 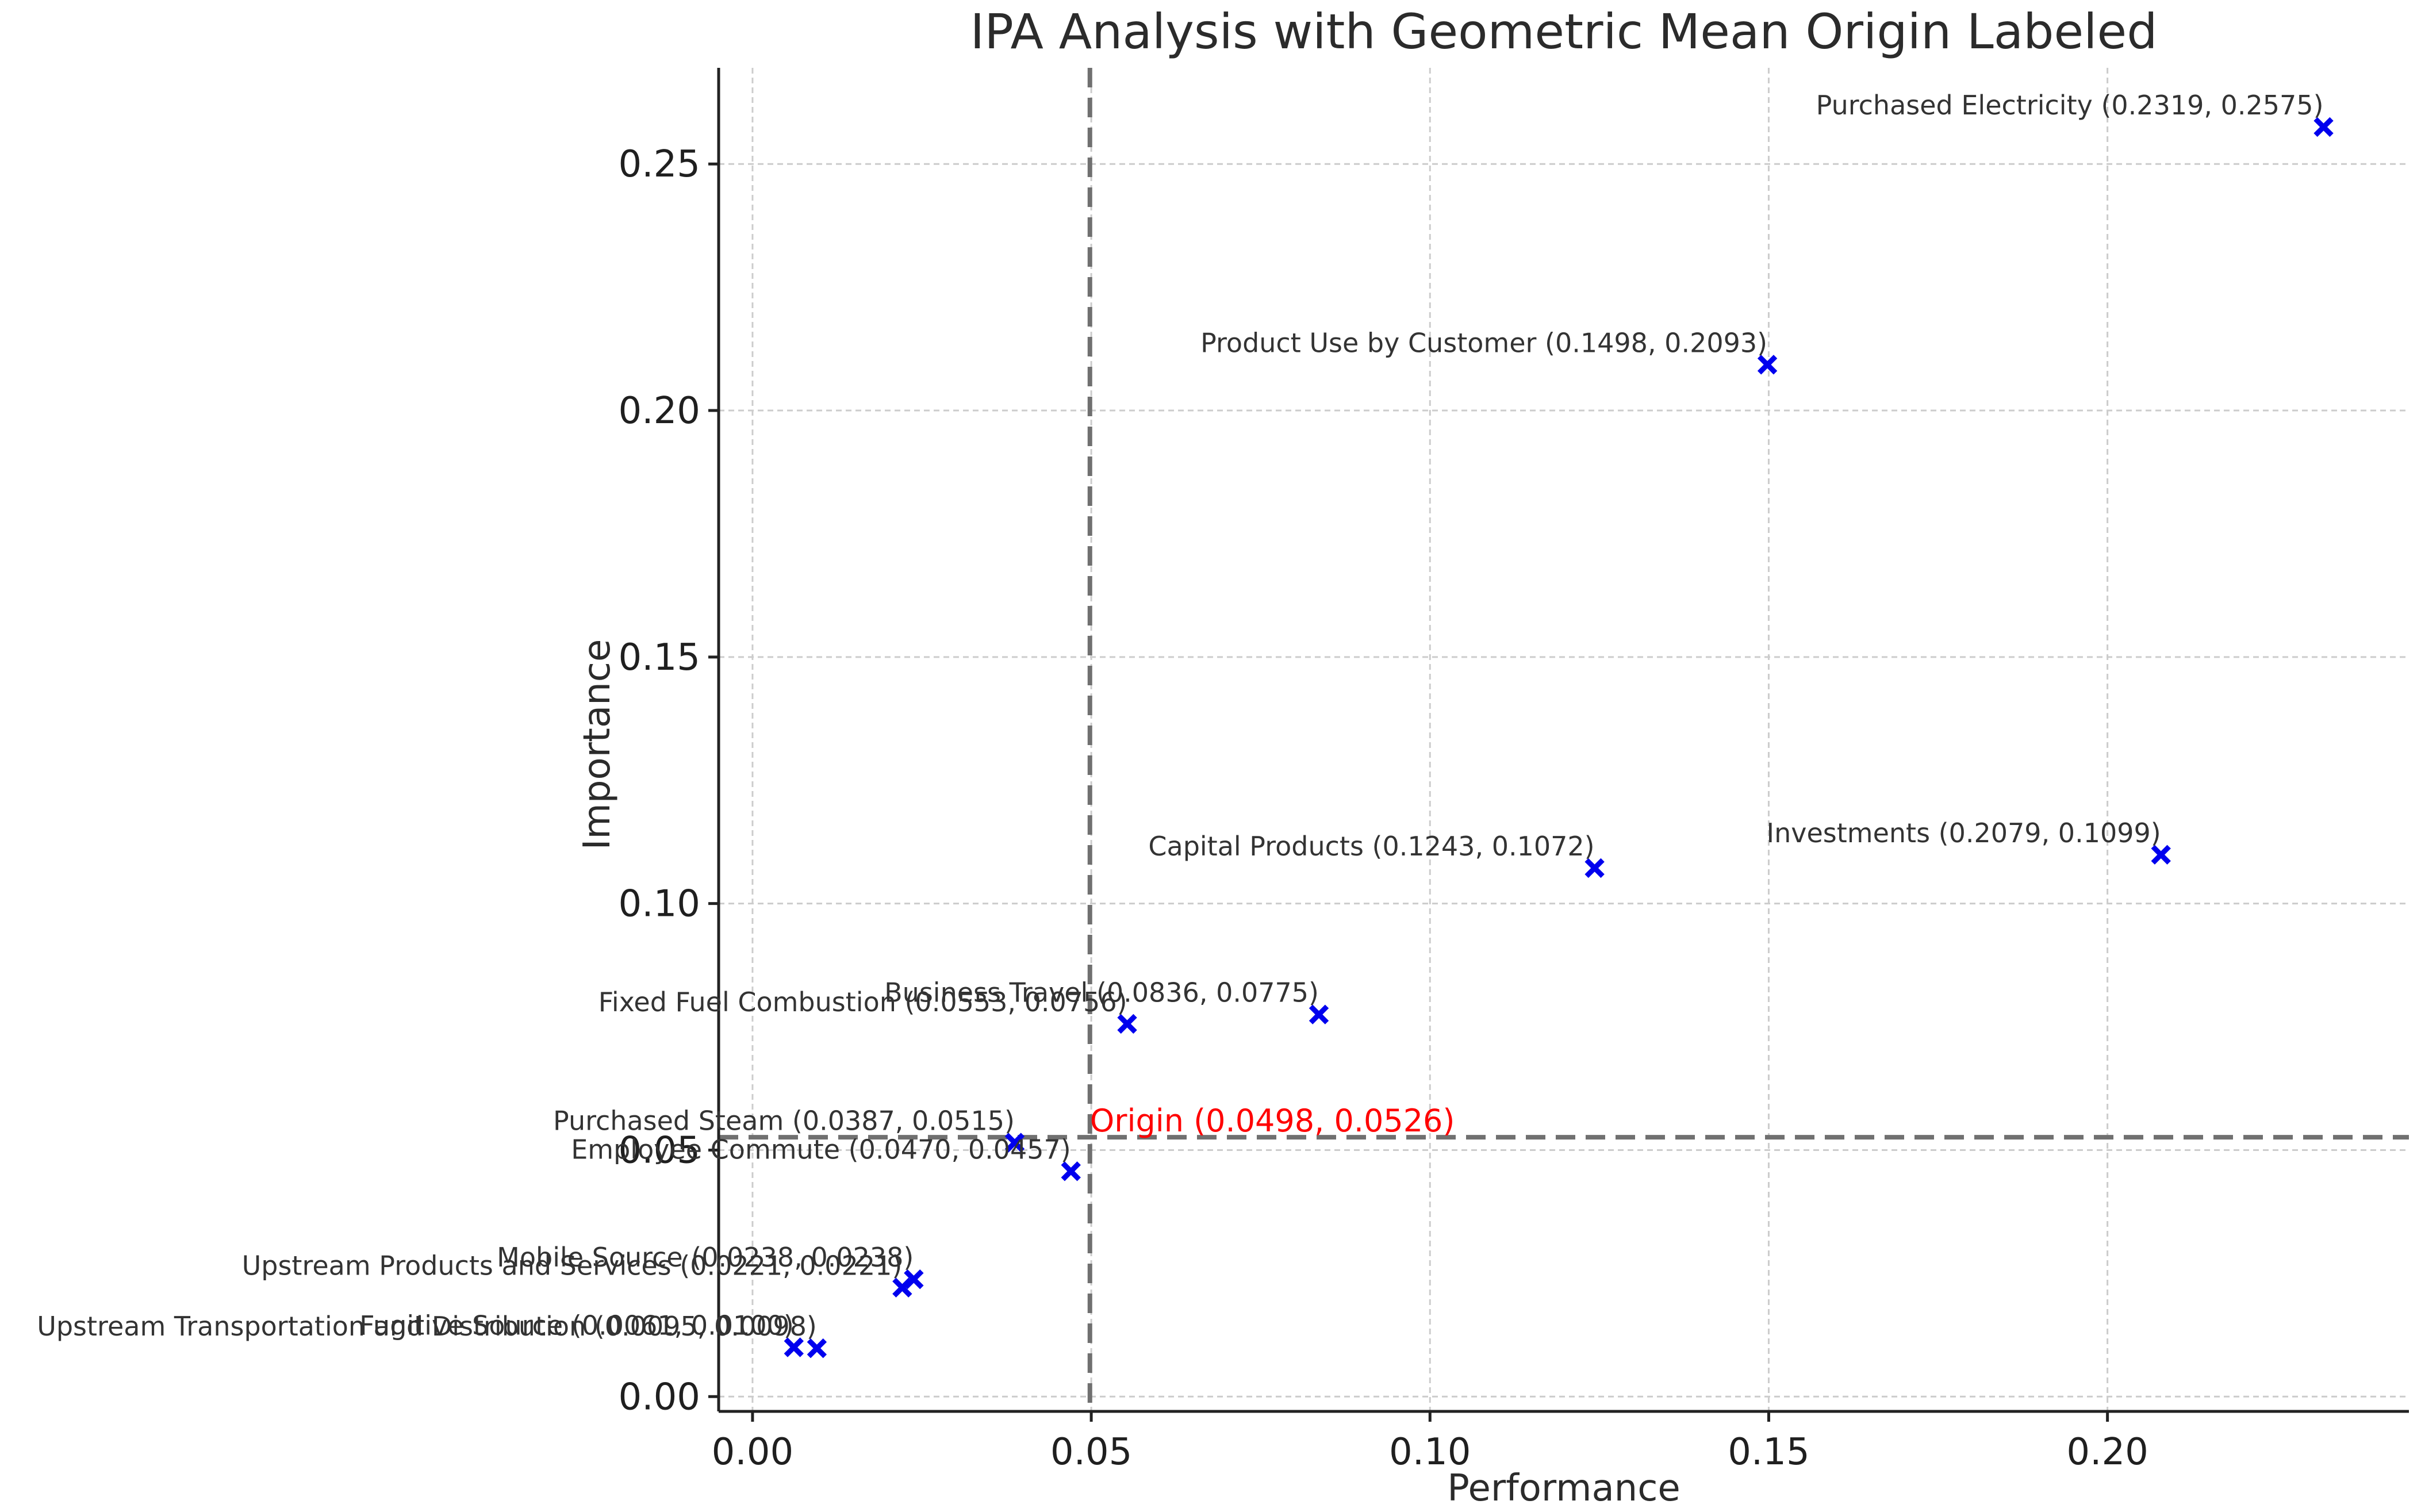 I want to click on point-mobile-source, so click(x=914, y=1279).